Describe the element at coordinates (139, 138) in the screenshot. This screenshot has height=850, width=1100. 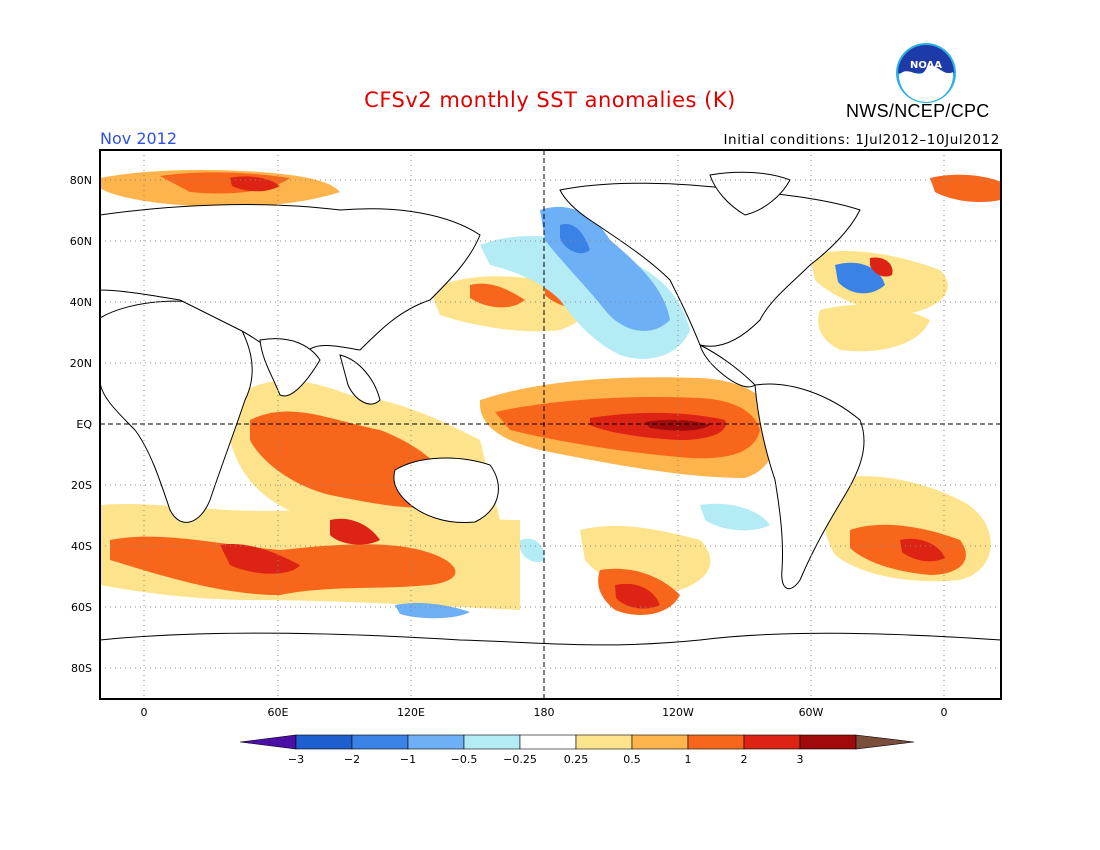
I see `forecast-month-label: Nov 2012` at that location.